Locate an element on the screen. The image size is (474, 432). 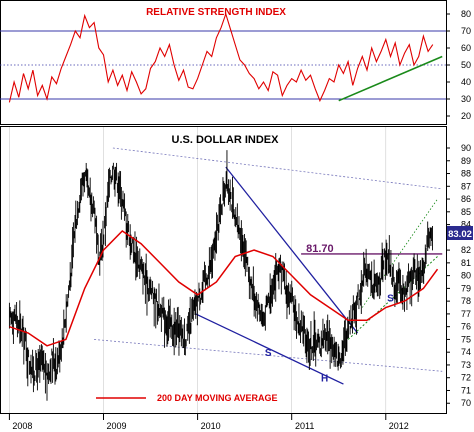
x-tick-label: 2011 is located at coordinates (304, 426).